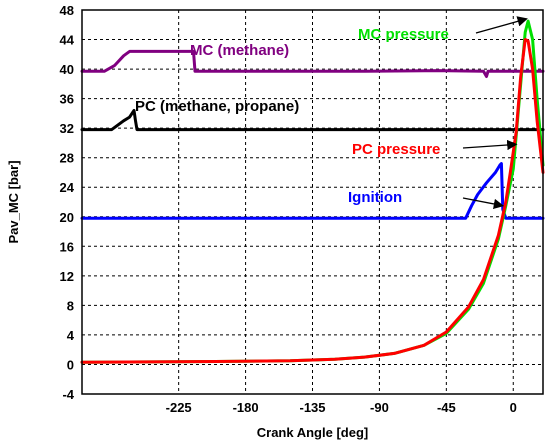 Image resolution: width=550 pixels, height=445 pixels. What do you see at coordinates (67, 158) in the screenshot?
I see `y-tick-label: 28` at bounding box center [67, 158].